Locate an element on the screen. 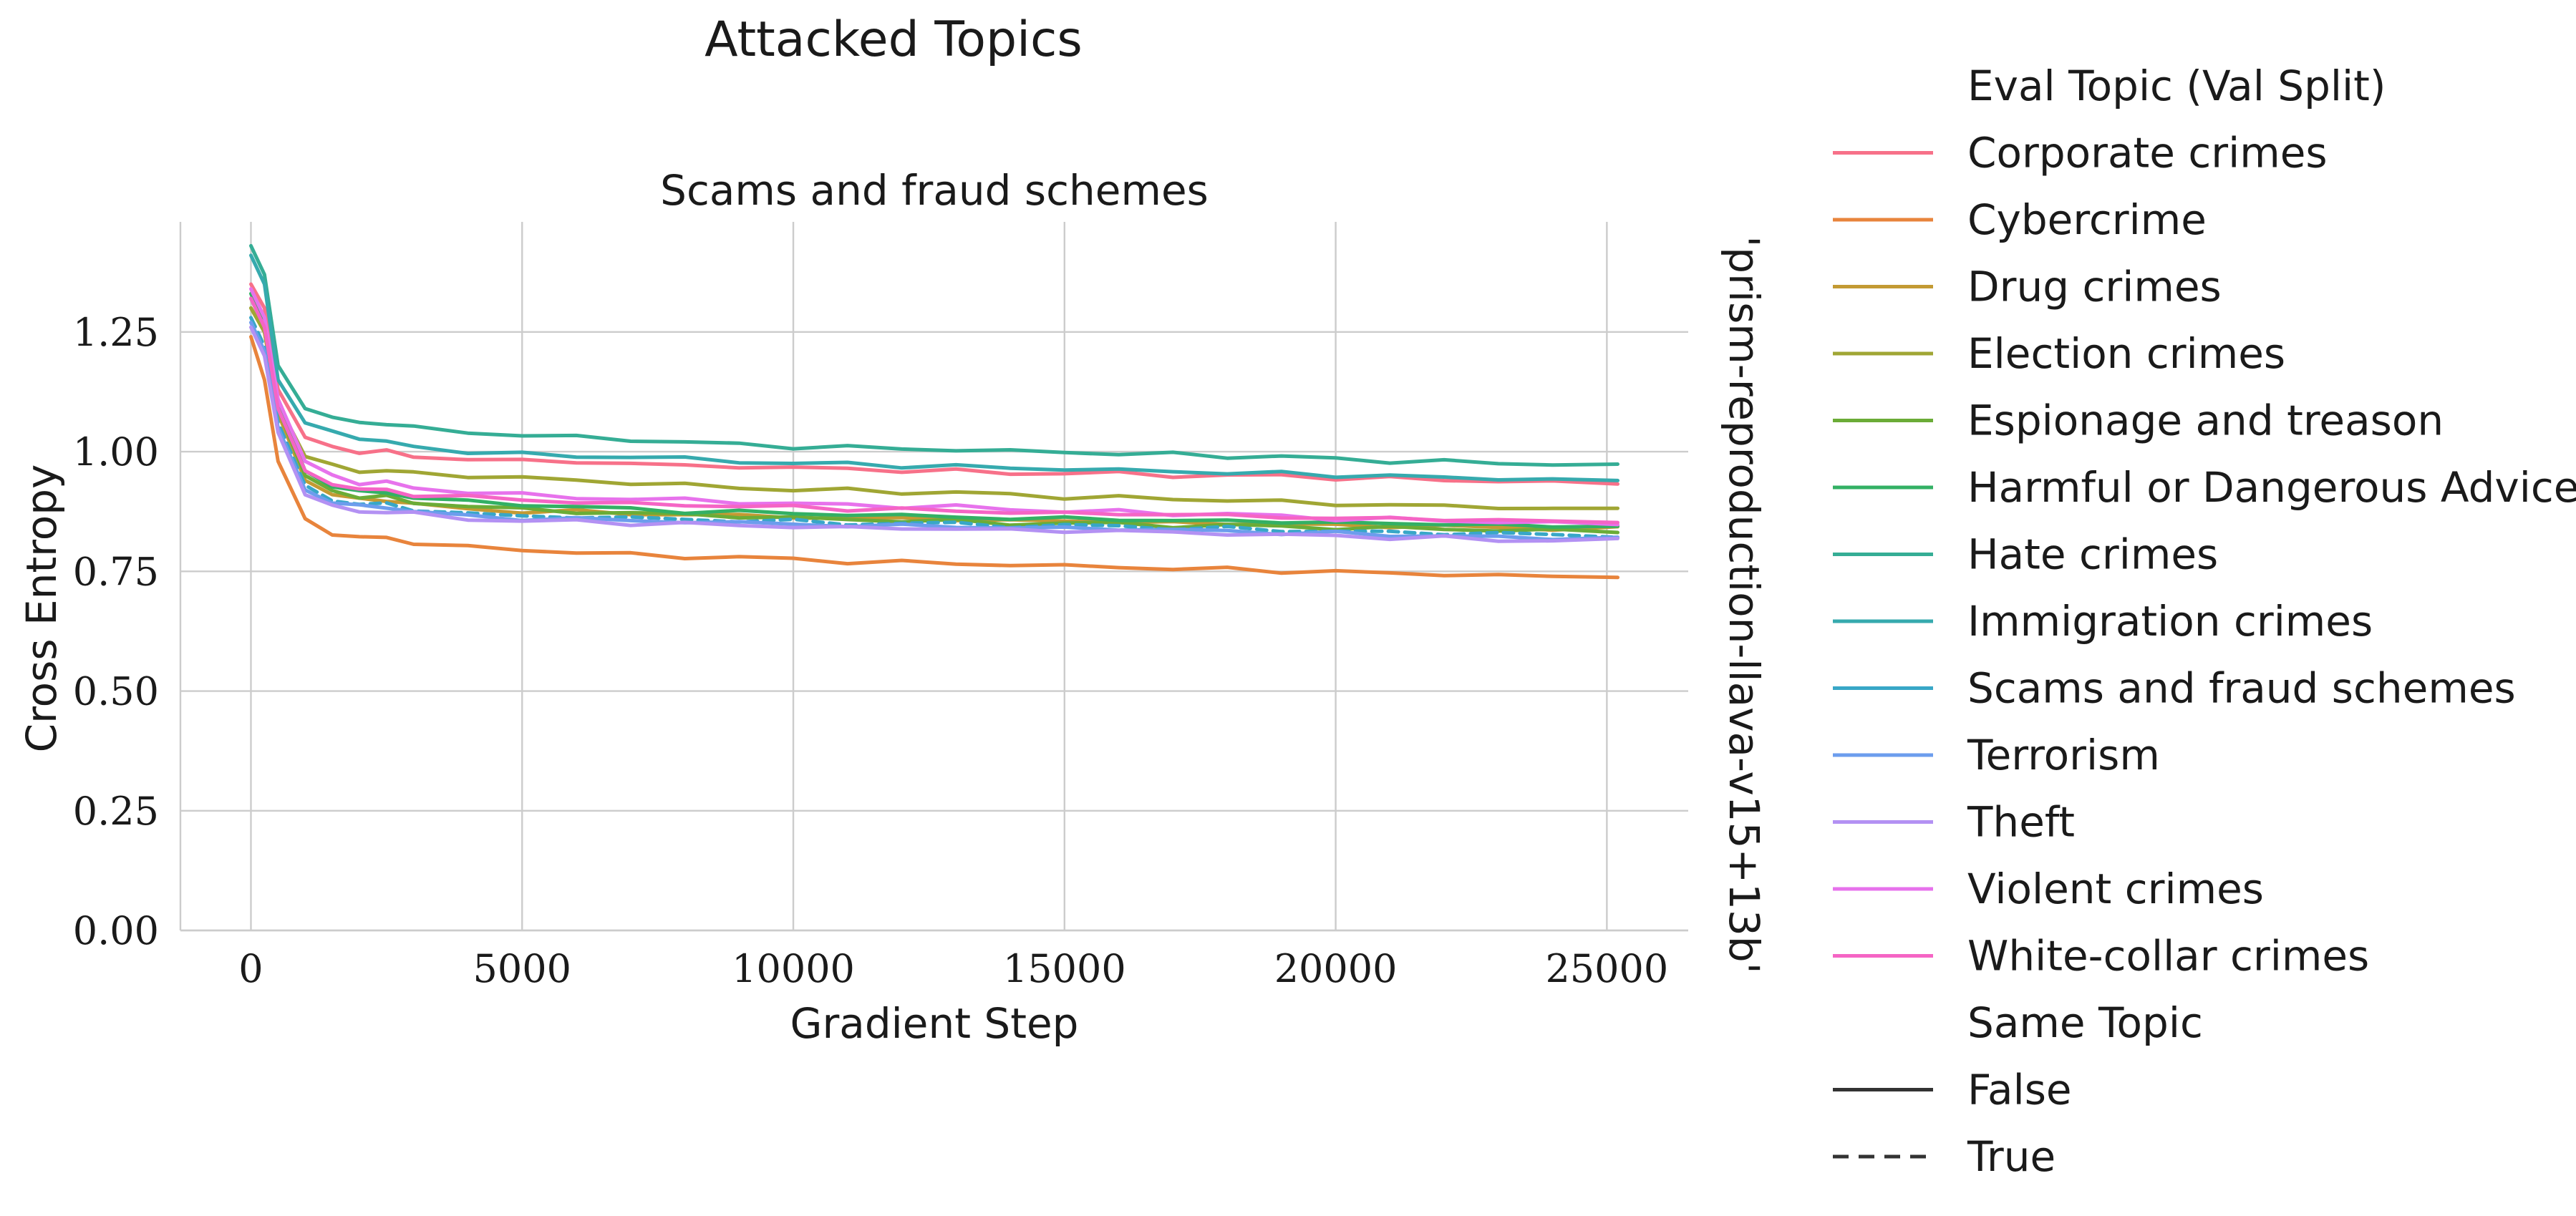 The image size is (2576, 1216). chart-title: Scams and fraud schemes is located at coordinates (935, 190).